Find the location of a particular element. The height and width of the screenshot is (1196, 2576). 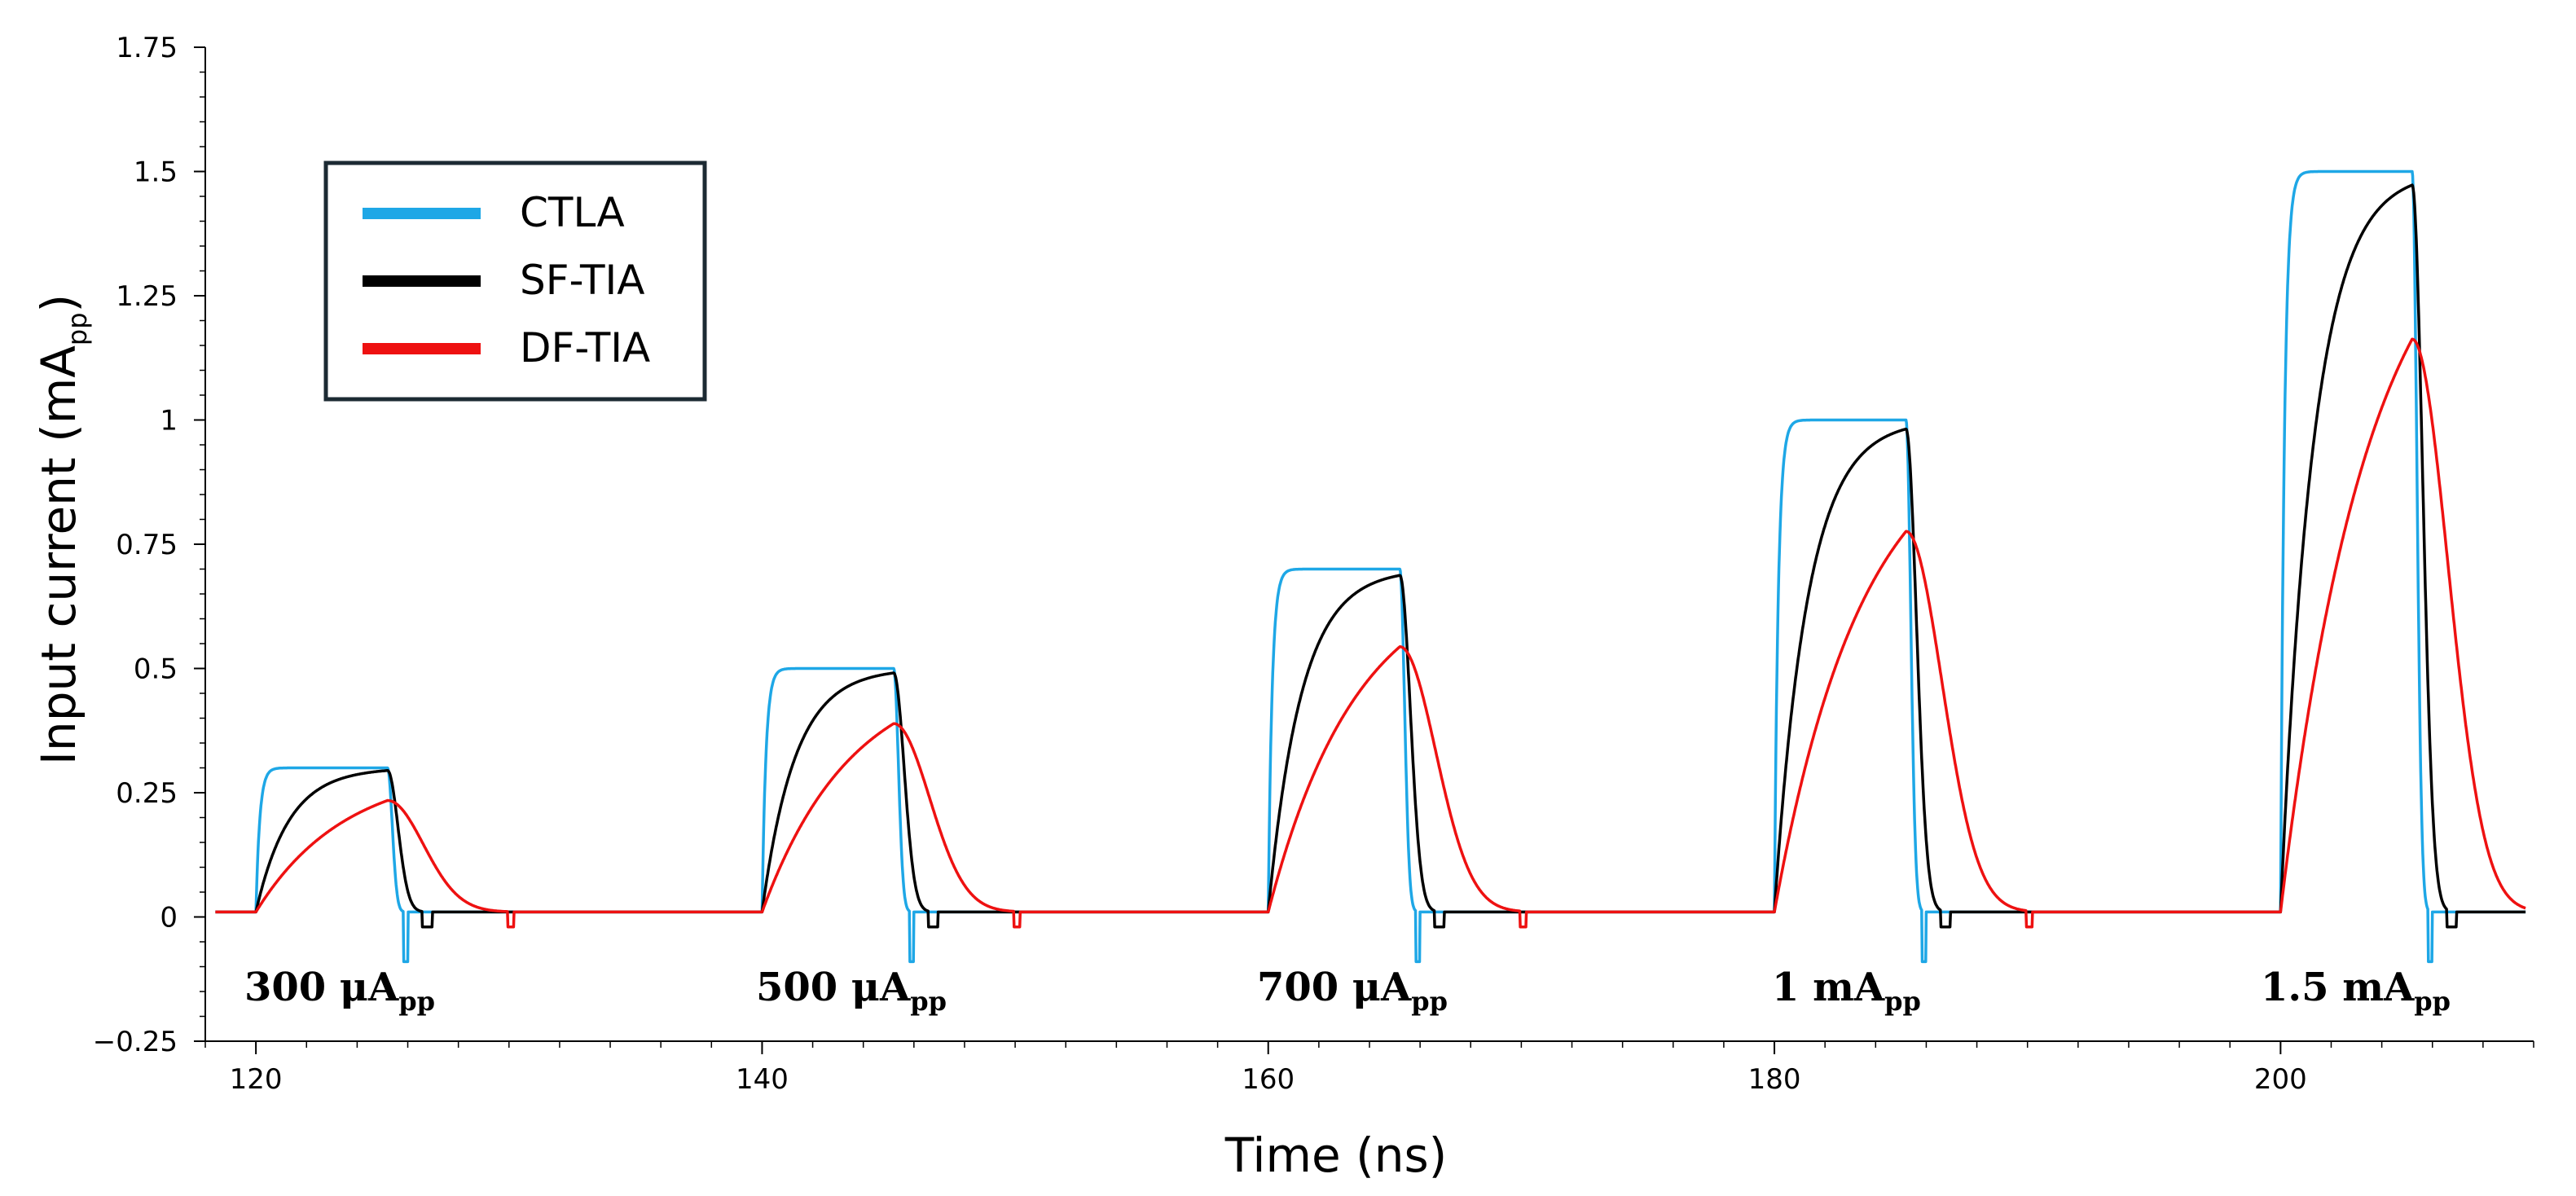

pulse-label-700ua: 700 μApp is located at coordinates (1352, 991).